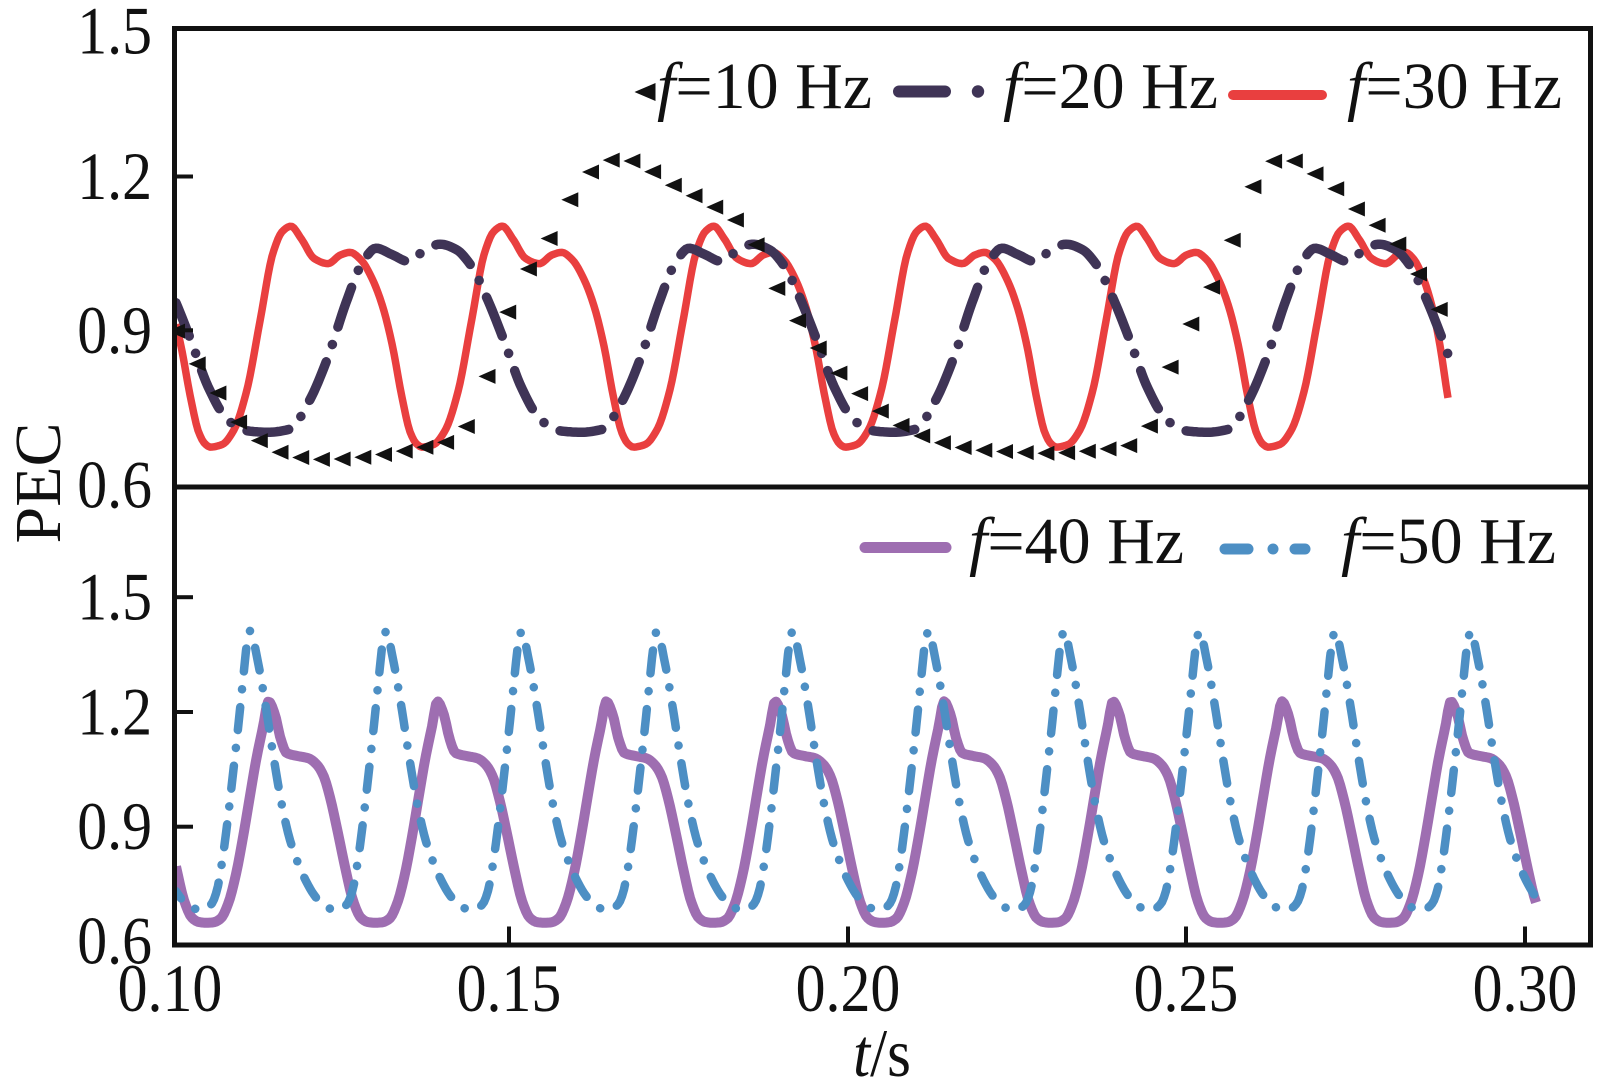 The image size is (1602, 1083). What do you see at coordinates (38, 482) in the screenshot?
I see `svg-text: PEC` at bounding box center [38, 482].